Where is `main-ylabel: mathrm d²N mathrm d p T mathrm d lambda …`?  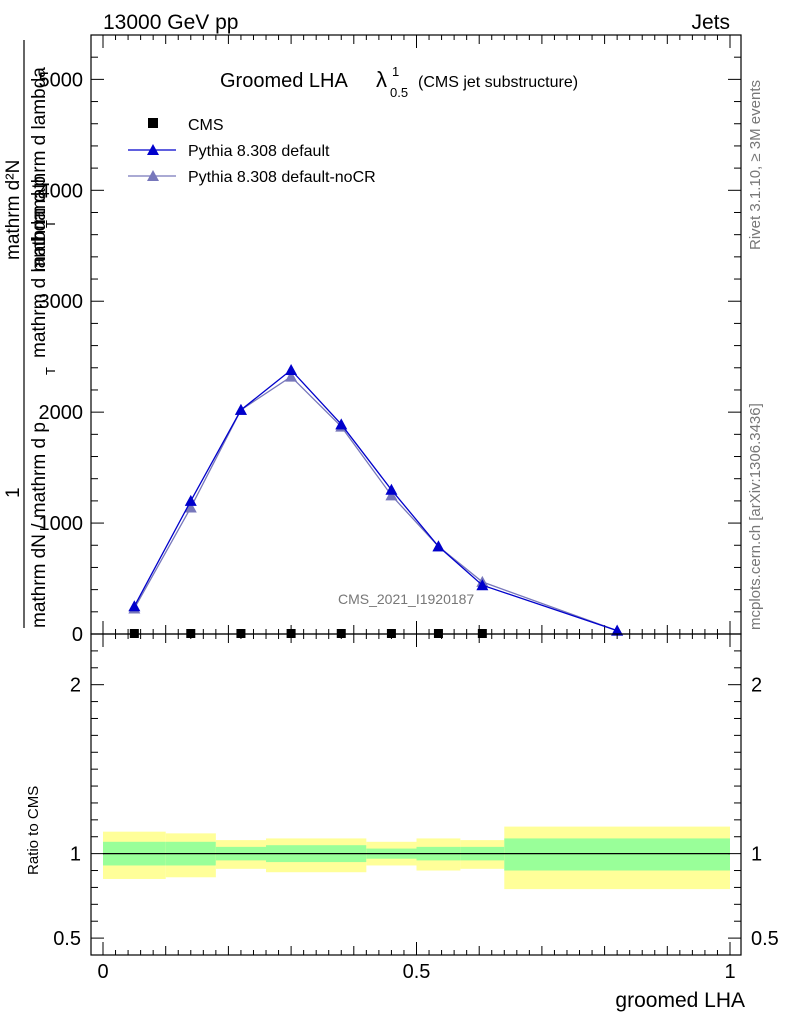
main-ylabel: mathrm d²N mathrm d p T mathrm d lambda … is located at coordinates (30, 334).